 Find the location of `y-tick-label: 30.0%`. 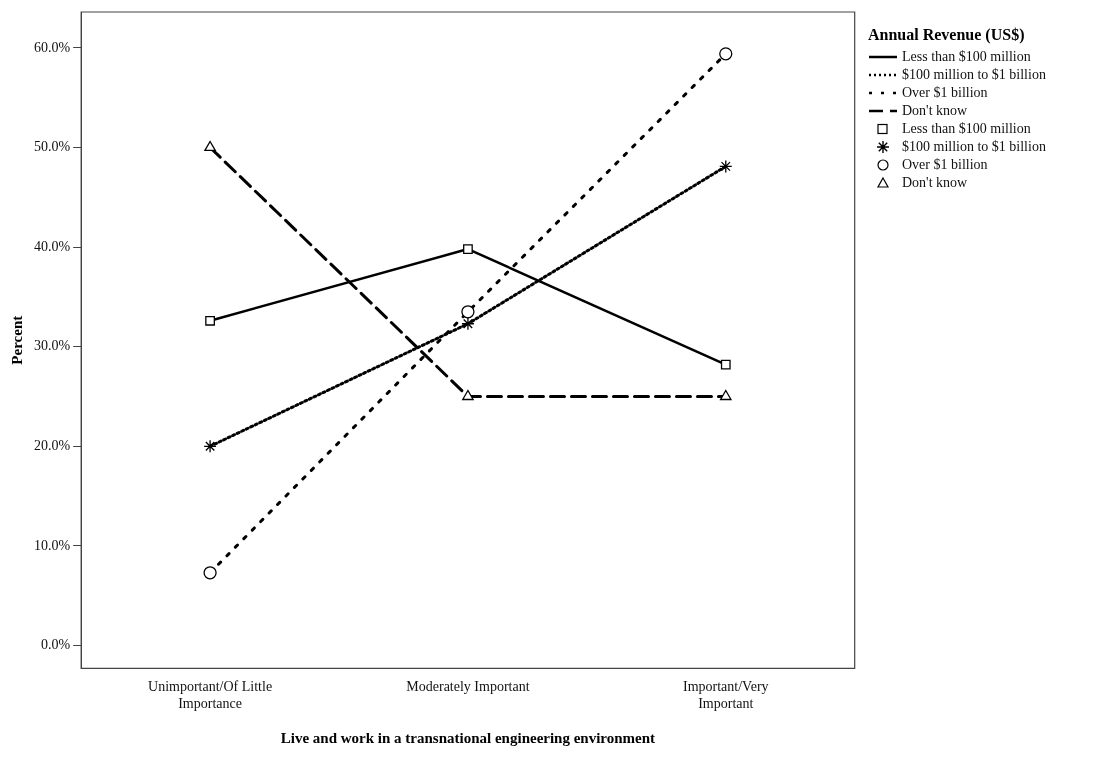

y-tick-label: 30.0% is located at coordinates (52, 346).